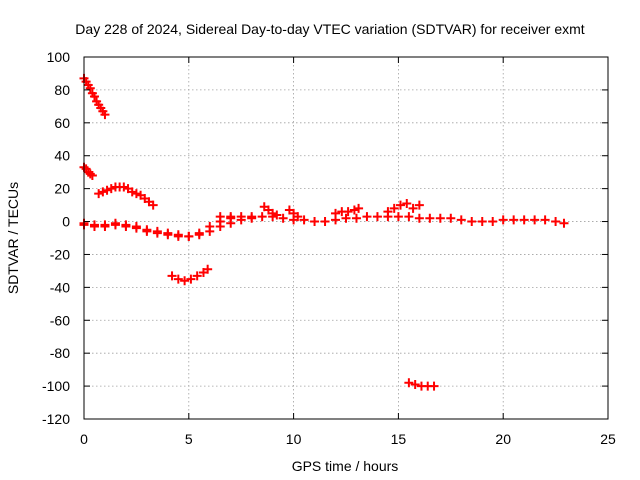 The width and height of the screenshot is (640, 480). What do you see at coordinates (62, 90) in the screenshot?
I see `y-tick-label: 80` at bounding box center [62, 90].